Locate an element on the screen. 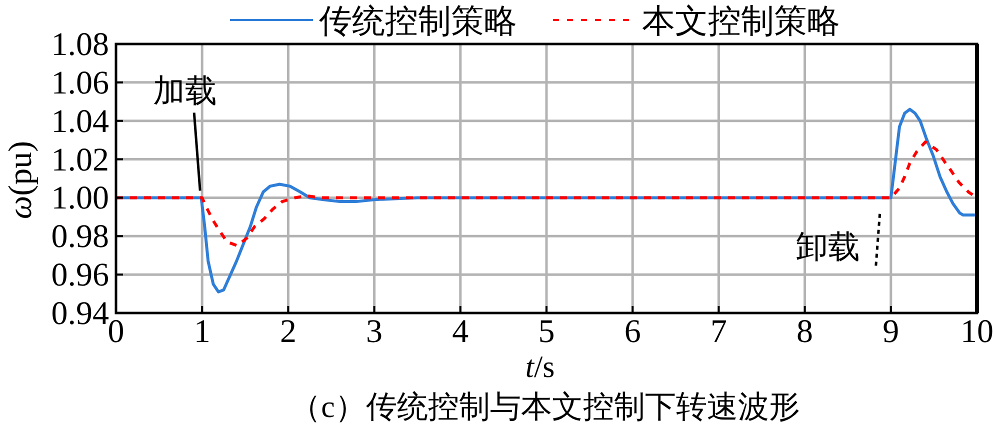 This screenshot has width=993, height=429. x-axis-title: t/s is located at coordinates (540, 366).